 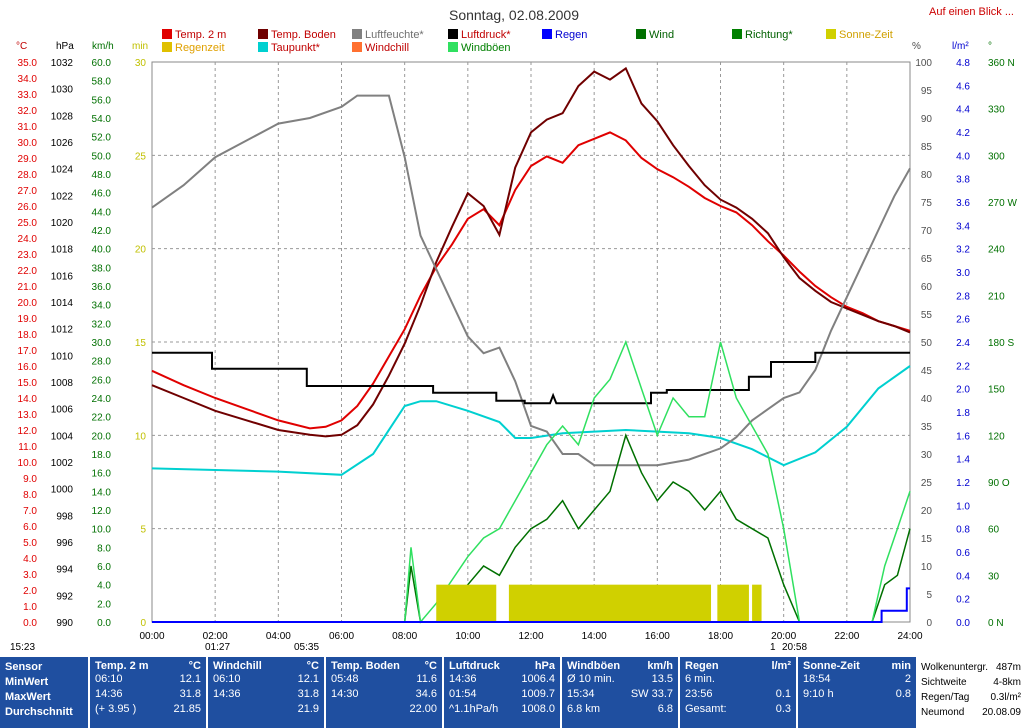 What do you see at coordinates (512, 648) in the screenshot?
I see `sun-row: 15:23 01:27 05:35 1 20:58` at bounding box center [512, 648].